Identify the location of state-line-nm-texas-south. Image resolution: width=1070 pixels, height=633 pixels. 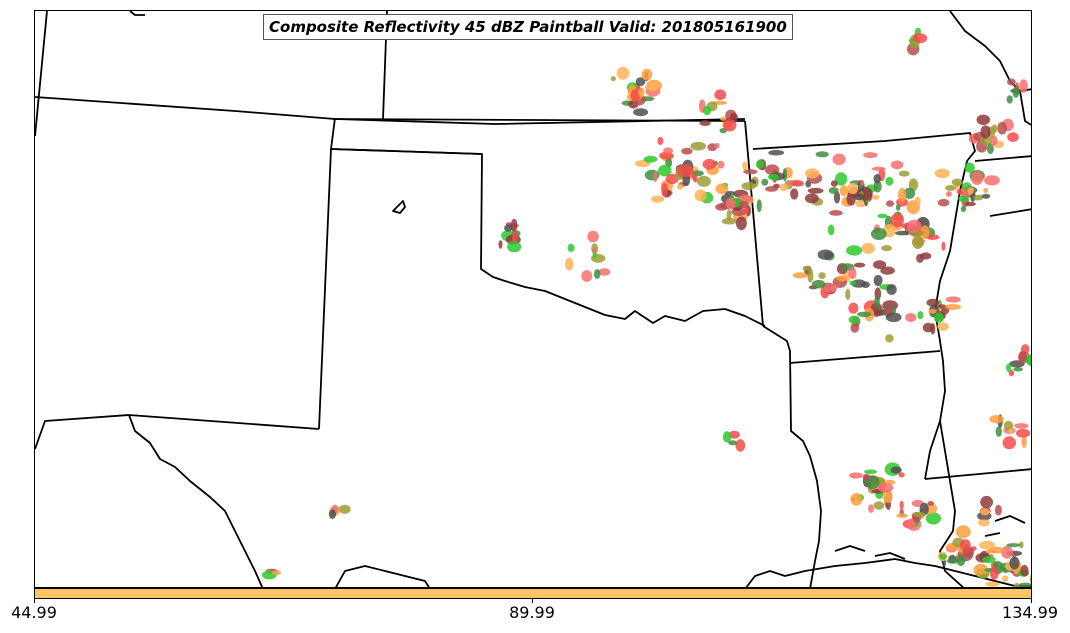
(224, 422).